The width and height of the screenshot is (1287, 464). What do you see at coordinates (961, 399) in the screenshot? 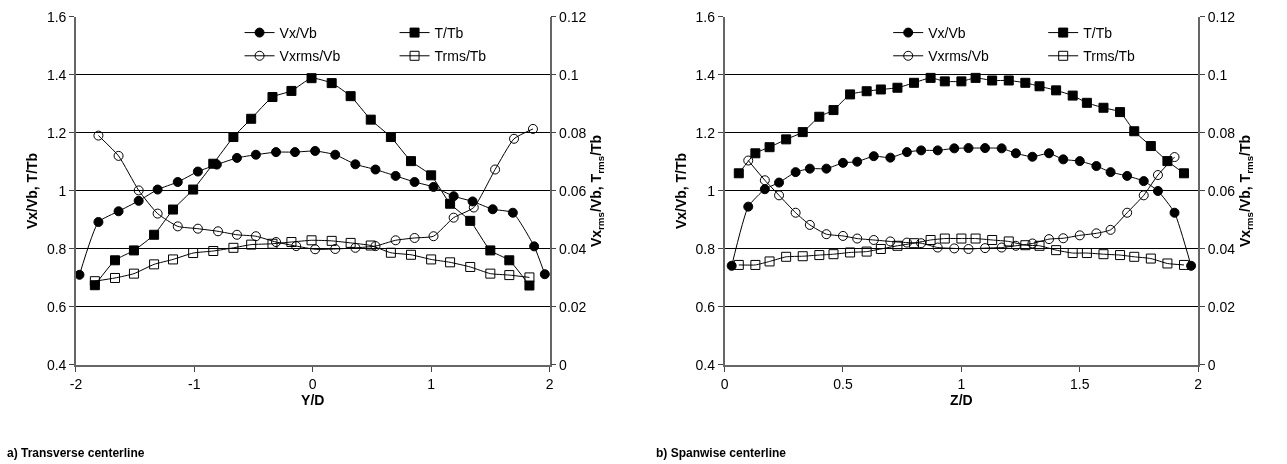
I see `x-axis-title: Z/D` at bounding box center [961, 399].